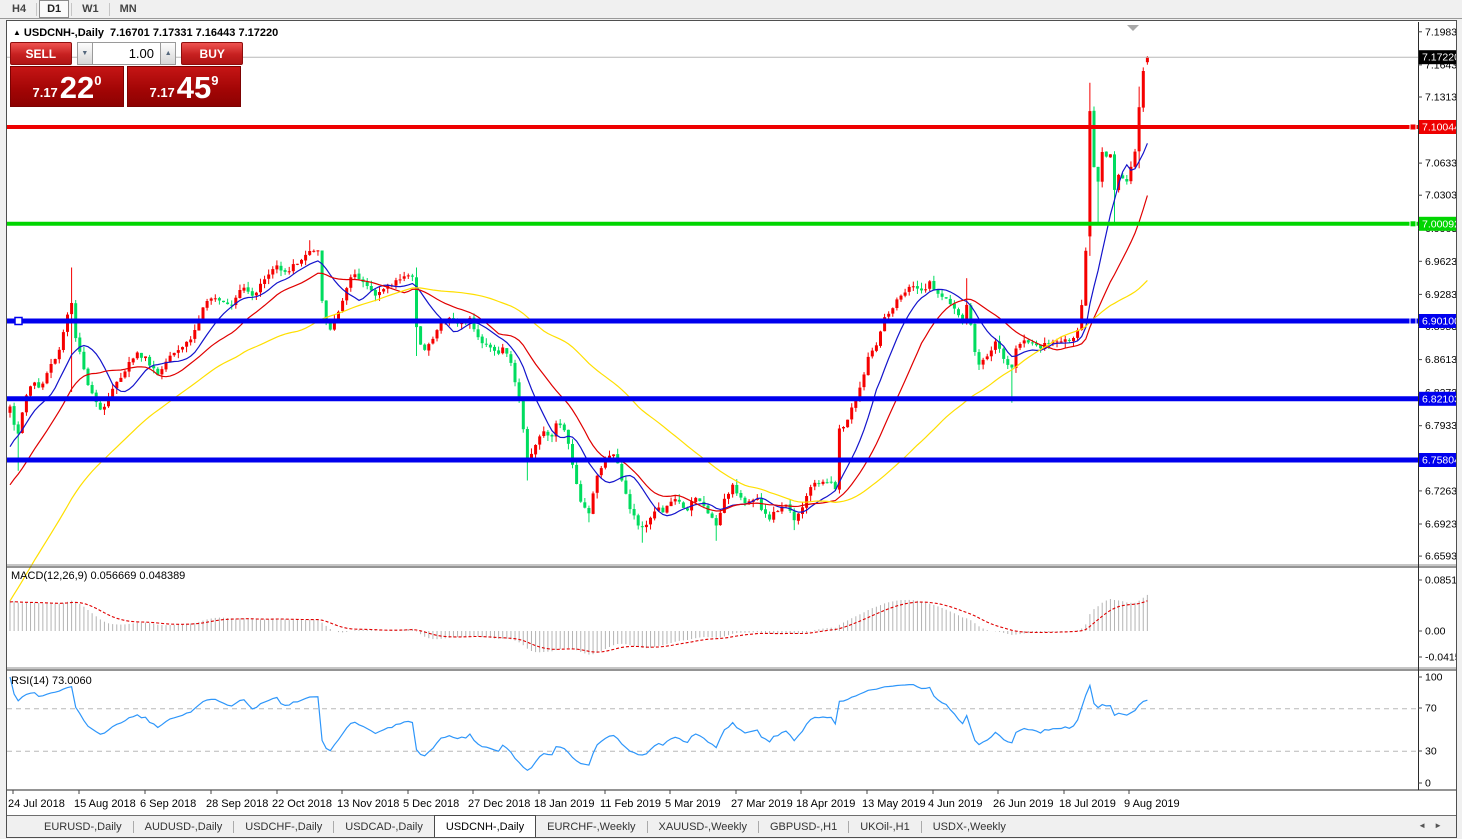 The width and height of the screenshot is (1462, 839). What do you see at coordinates (368, 804) in the screenshot?
I see `date-label: 13 Nov 2018` at bounding box center [368, 804].